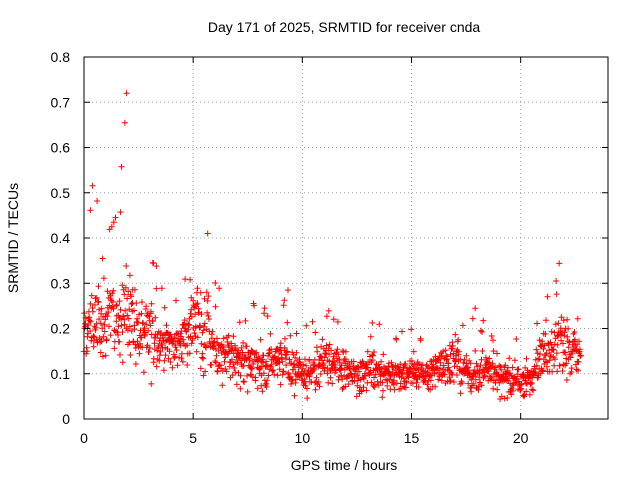  Describe the element at coordinates (303, 438) in the screenshot. I see `x-tick-label: 10` at that location.